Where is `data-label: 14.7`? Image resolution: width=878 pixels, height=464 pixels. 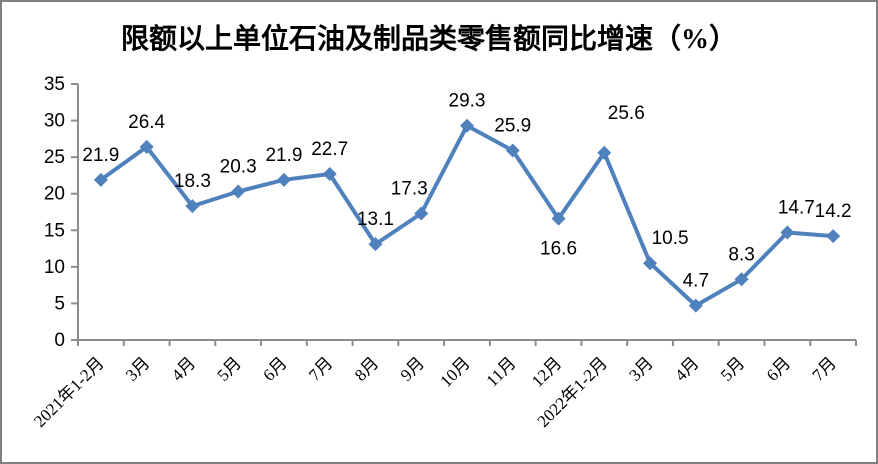 data-label: 14.7 is located at coordinates (796, 207).